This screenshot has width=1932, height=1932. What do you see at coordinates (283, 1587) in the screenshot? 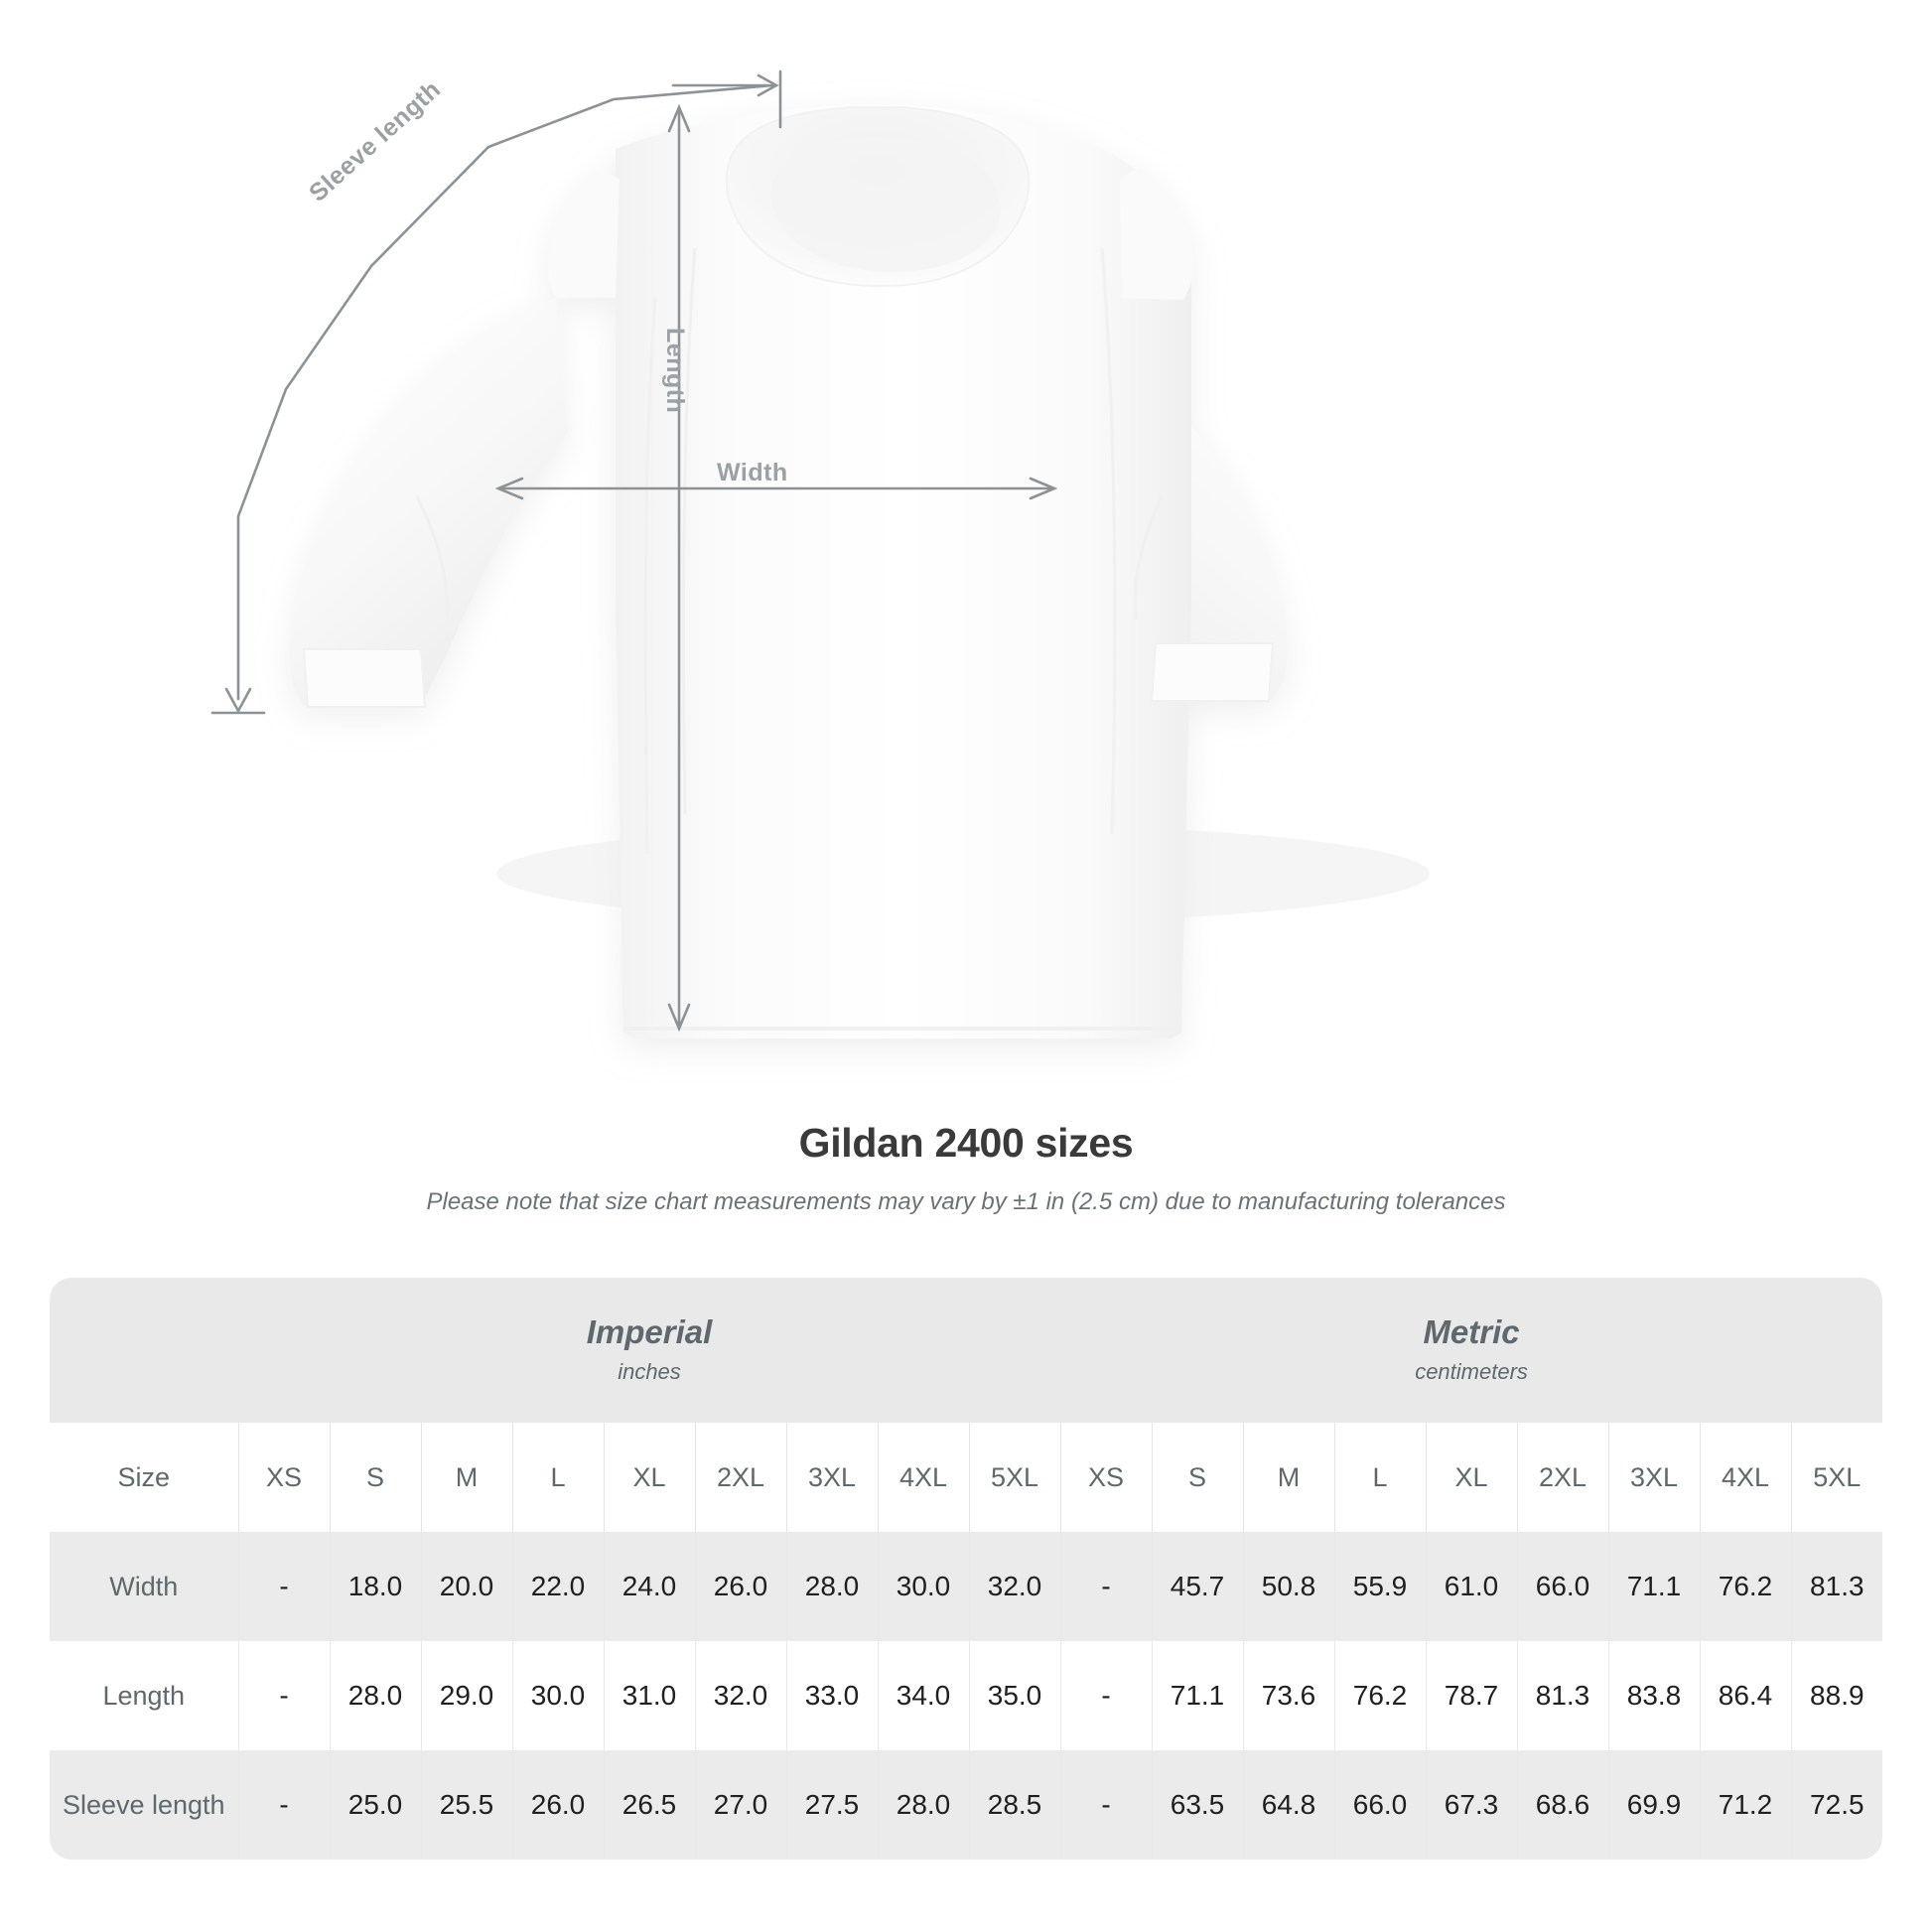
I see `cell-width-imperial-xs: -` at bounding box center [283, 1587].